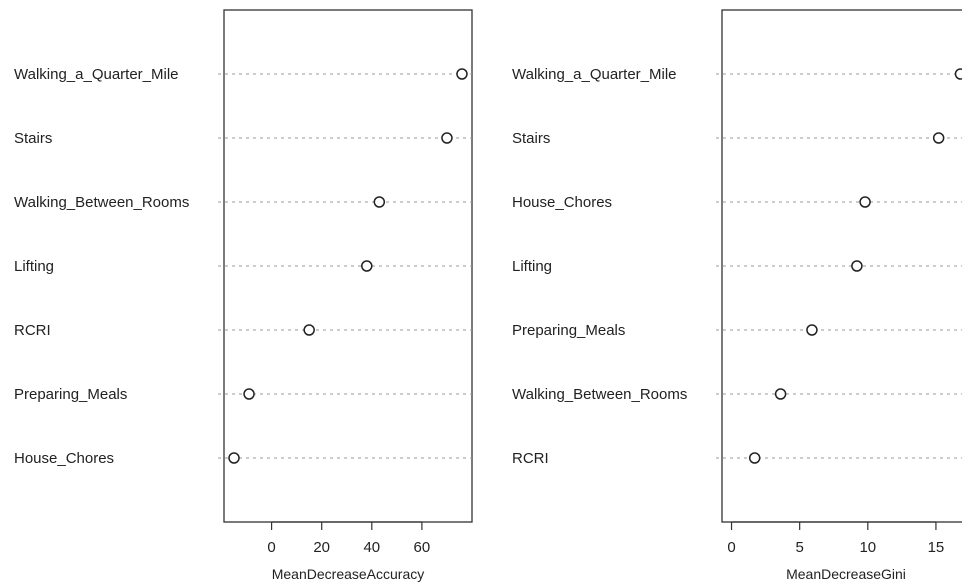  Describe the element at coordinates (867, 547) in the screenshot. I see `x-tick-label: 10` at that location.